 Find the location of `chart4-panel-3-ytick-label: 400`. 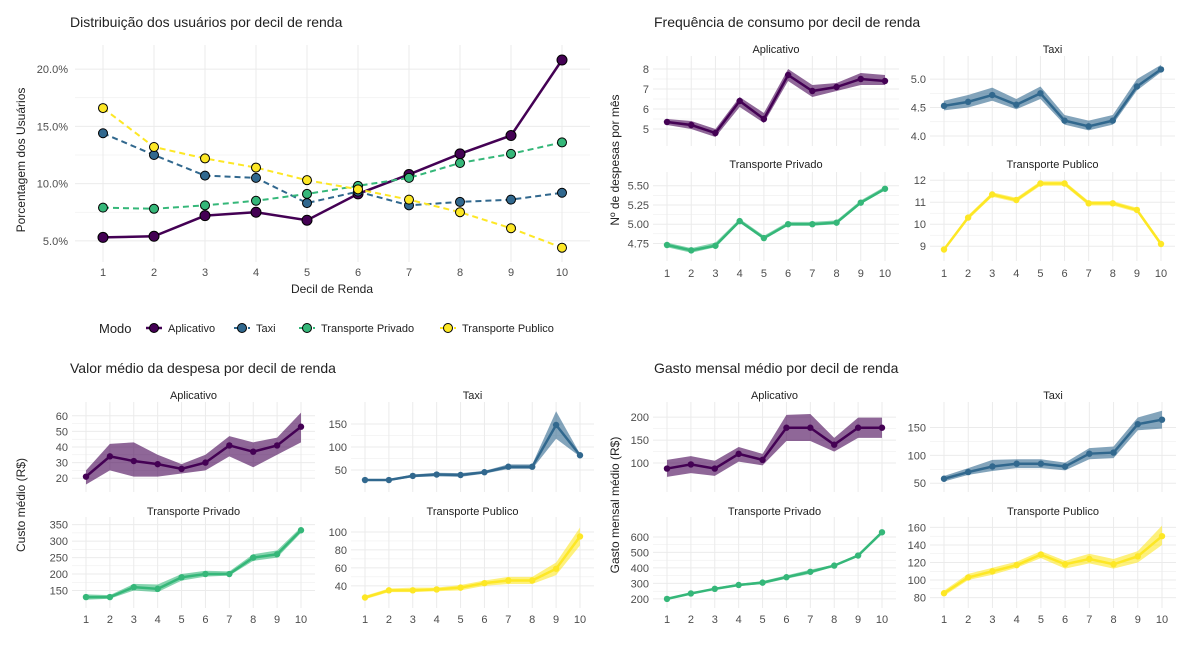

chart4-panel-3-ytick-label: 400 is located at coordinates (640, 569).